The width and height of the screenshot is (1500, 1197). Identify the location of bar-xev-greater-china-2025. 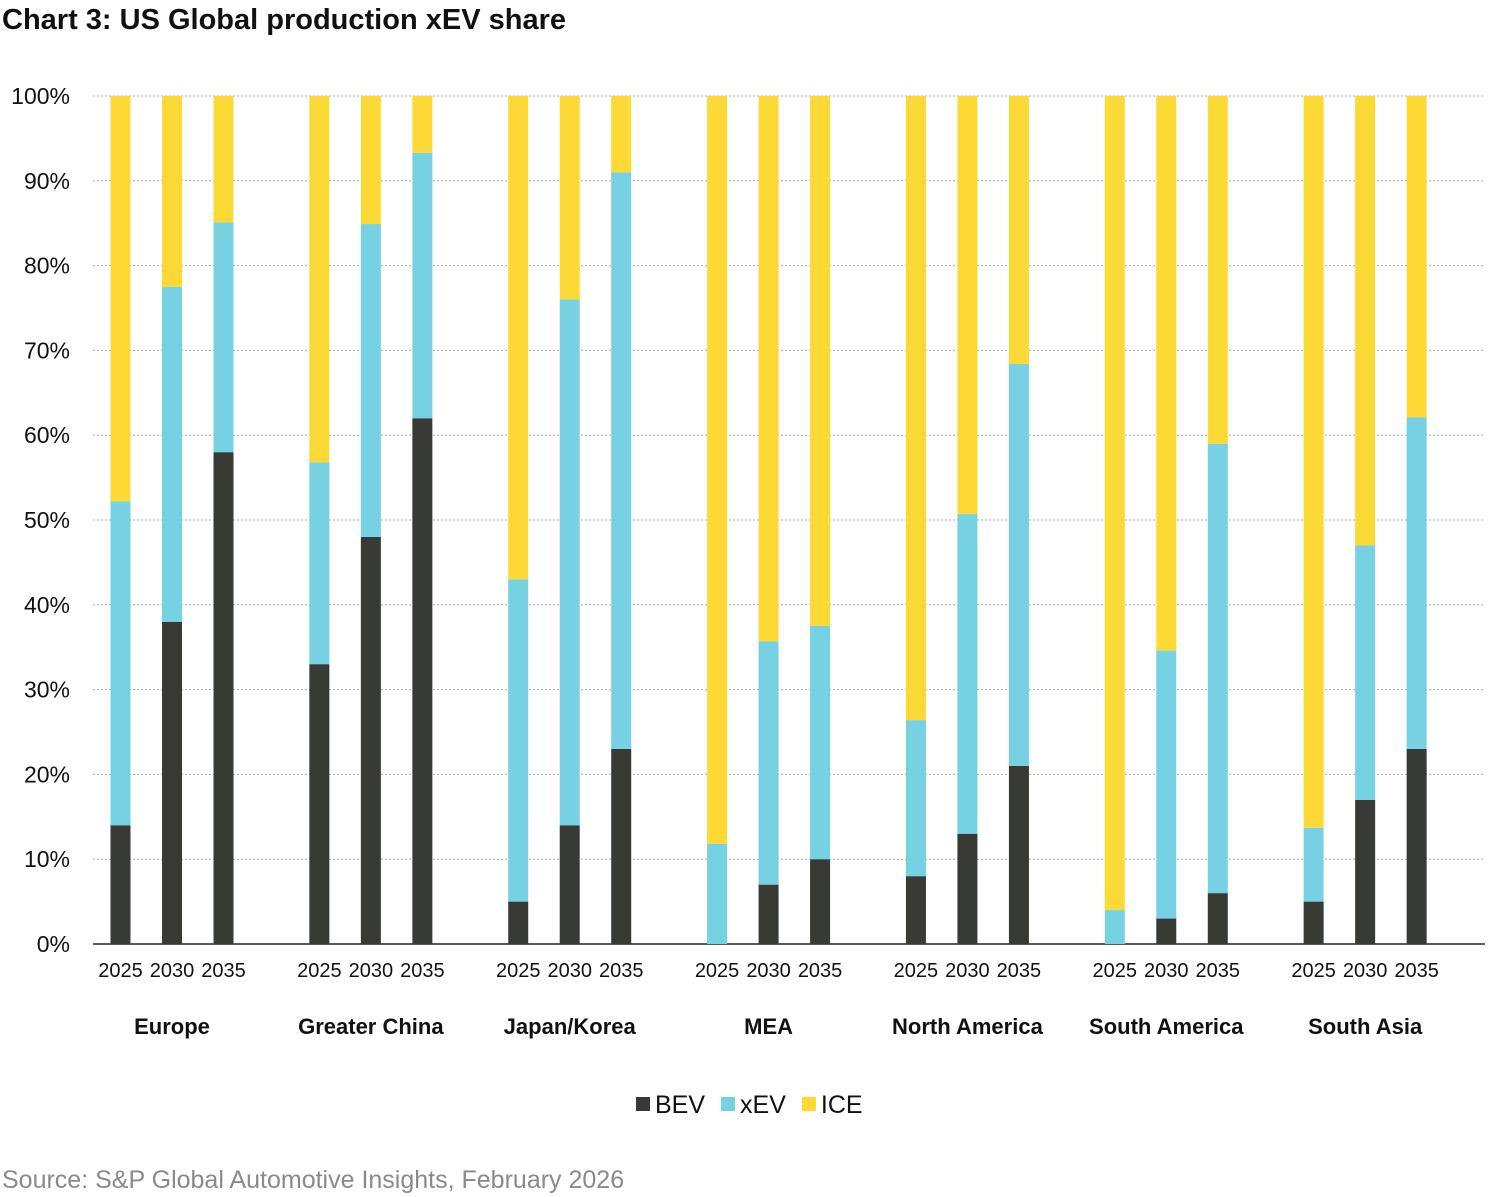
(319, 563).